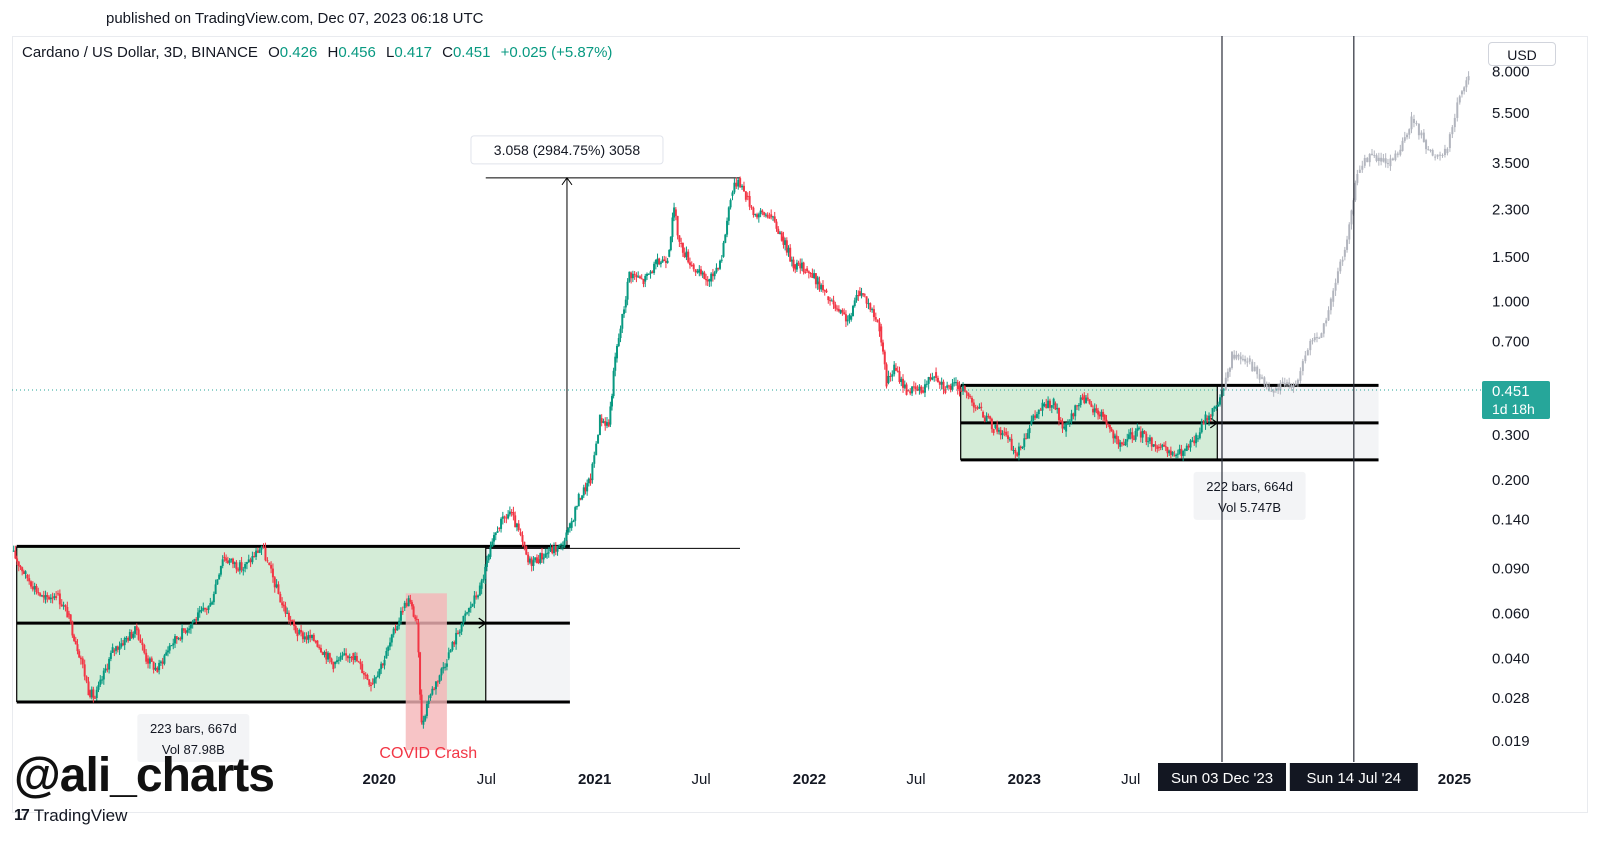  I want to click on y-tick-label: 8.000, so click(1511, 71).